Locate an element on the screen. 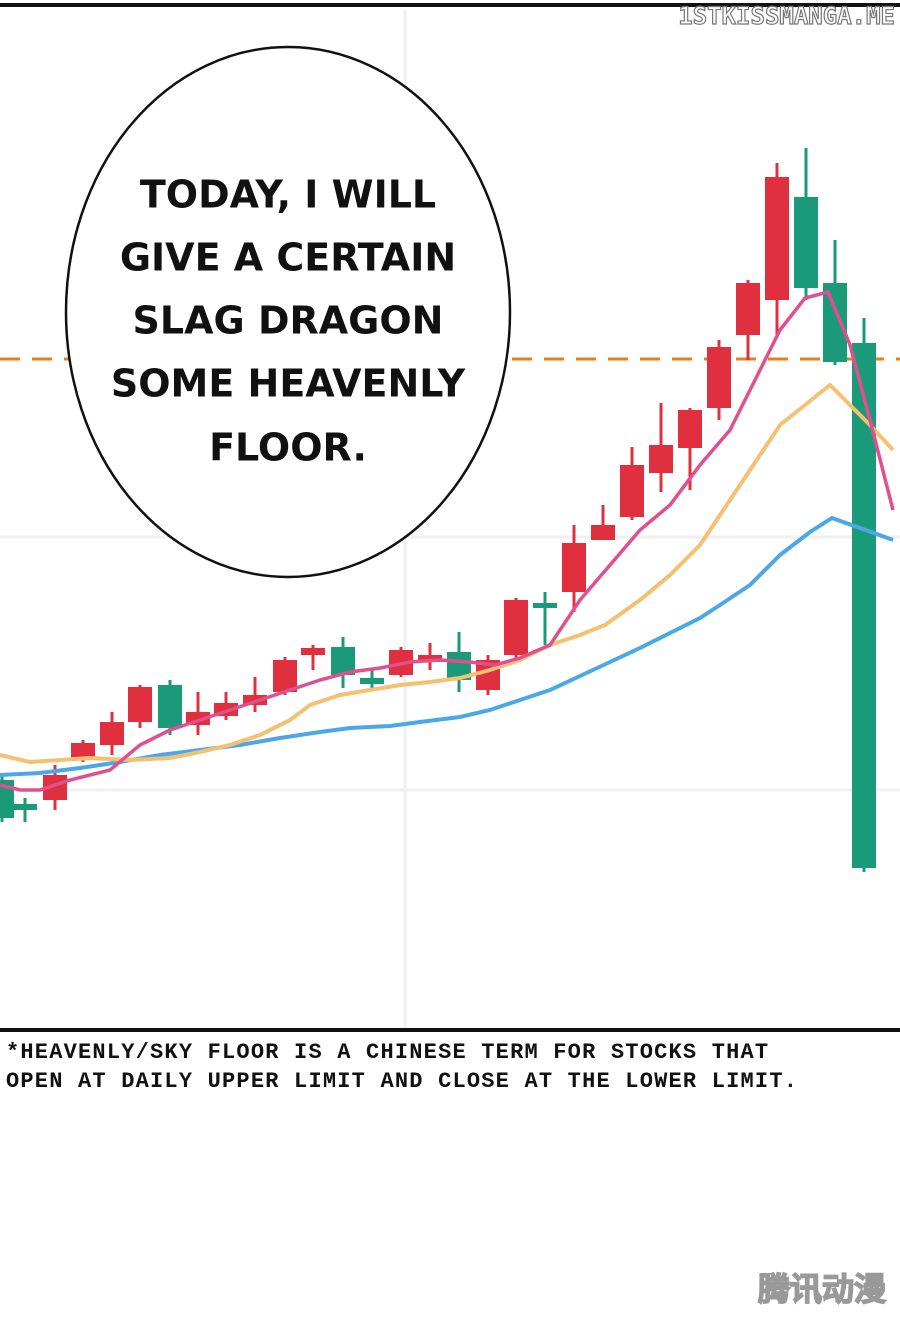 The width and height of the screenshot is (900, 1327). bubble-line: SLAG DRAGON is located at coordinates (288, 321).